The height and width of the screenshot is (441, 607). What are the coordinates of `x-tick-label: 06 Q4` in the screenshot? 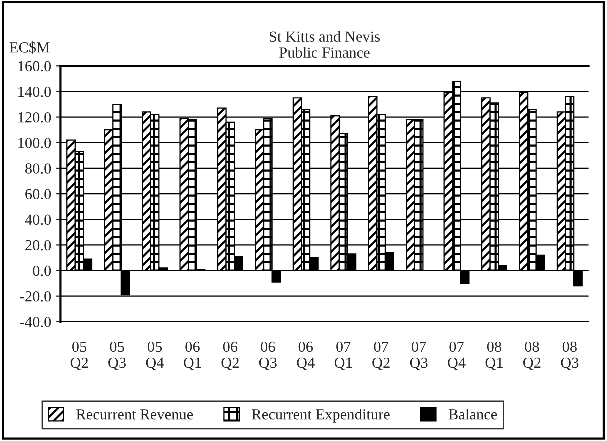 It's located at (306, 356).